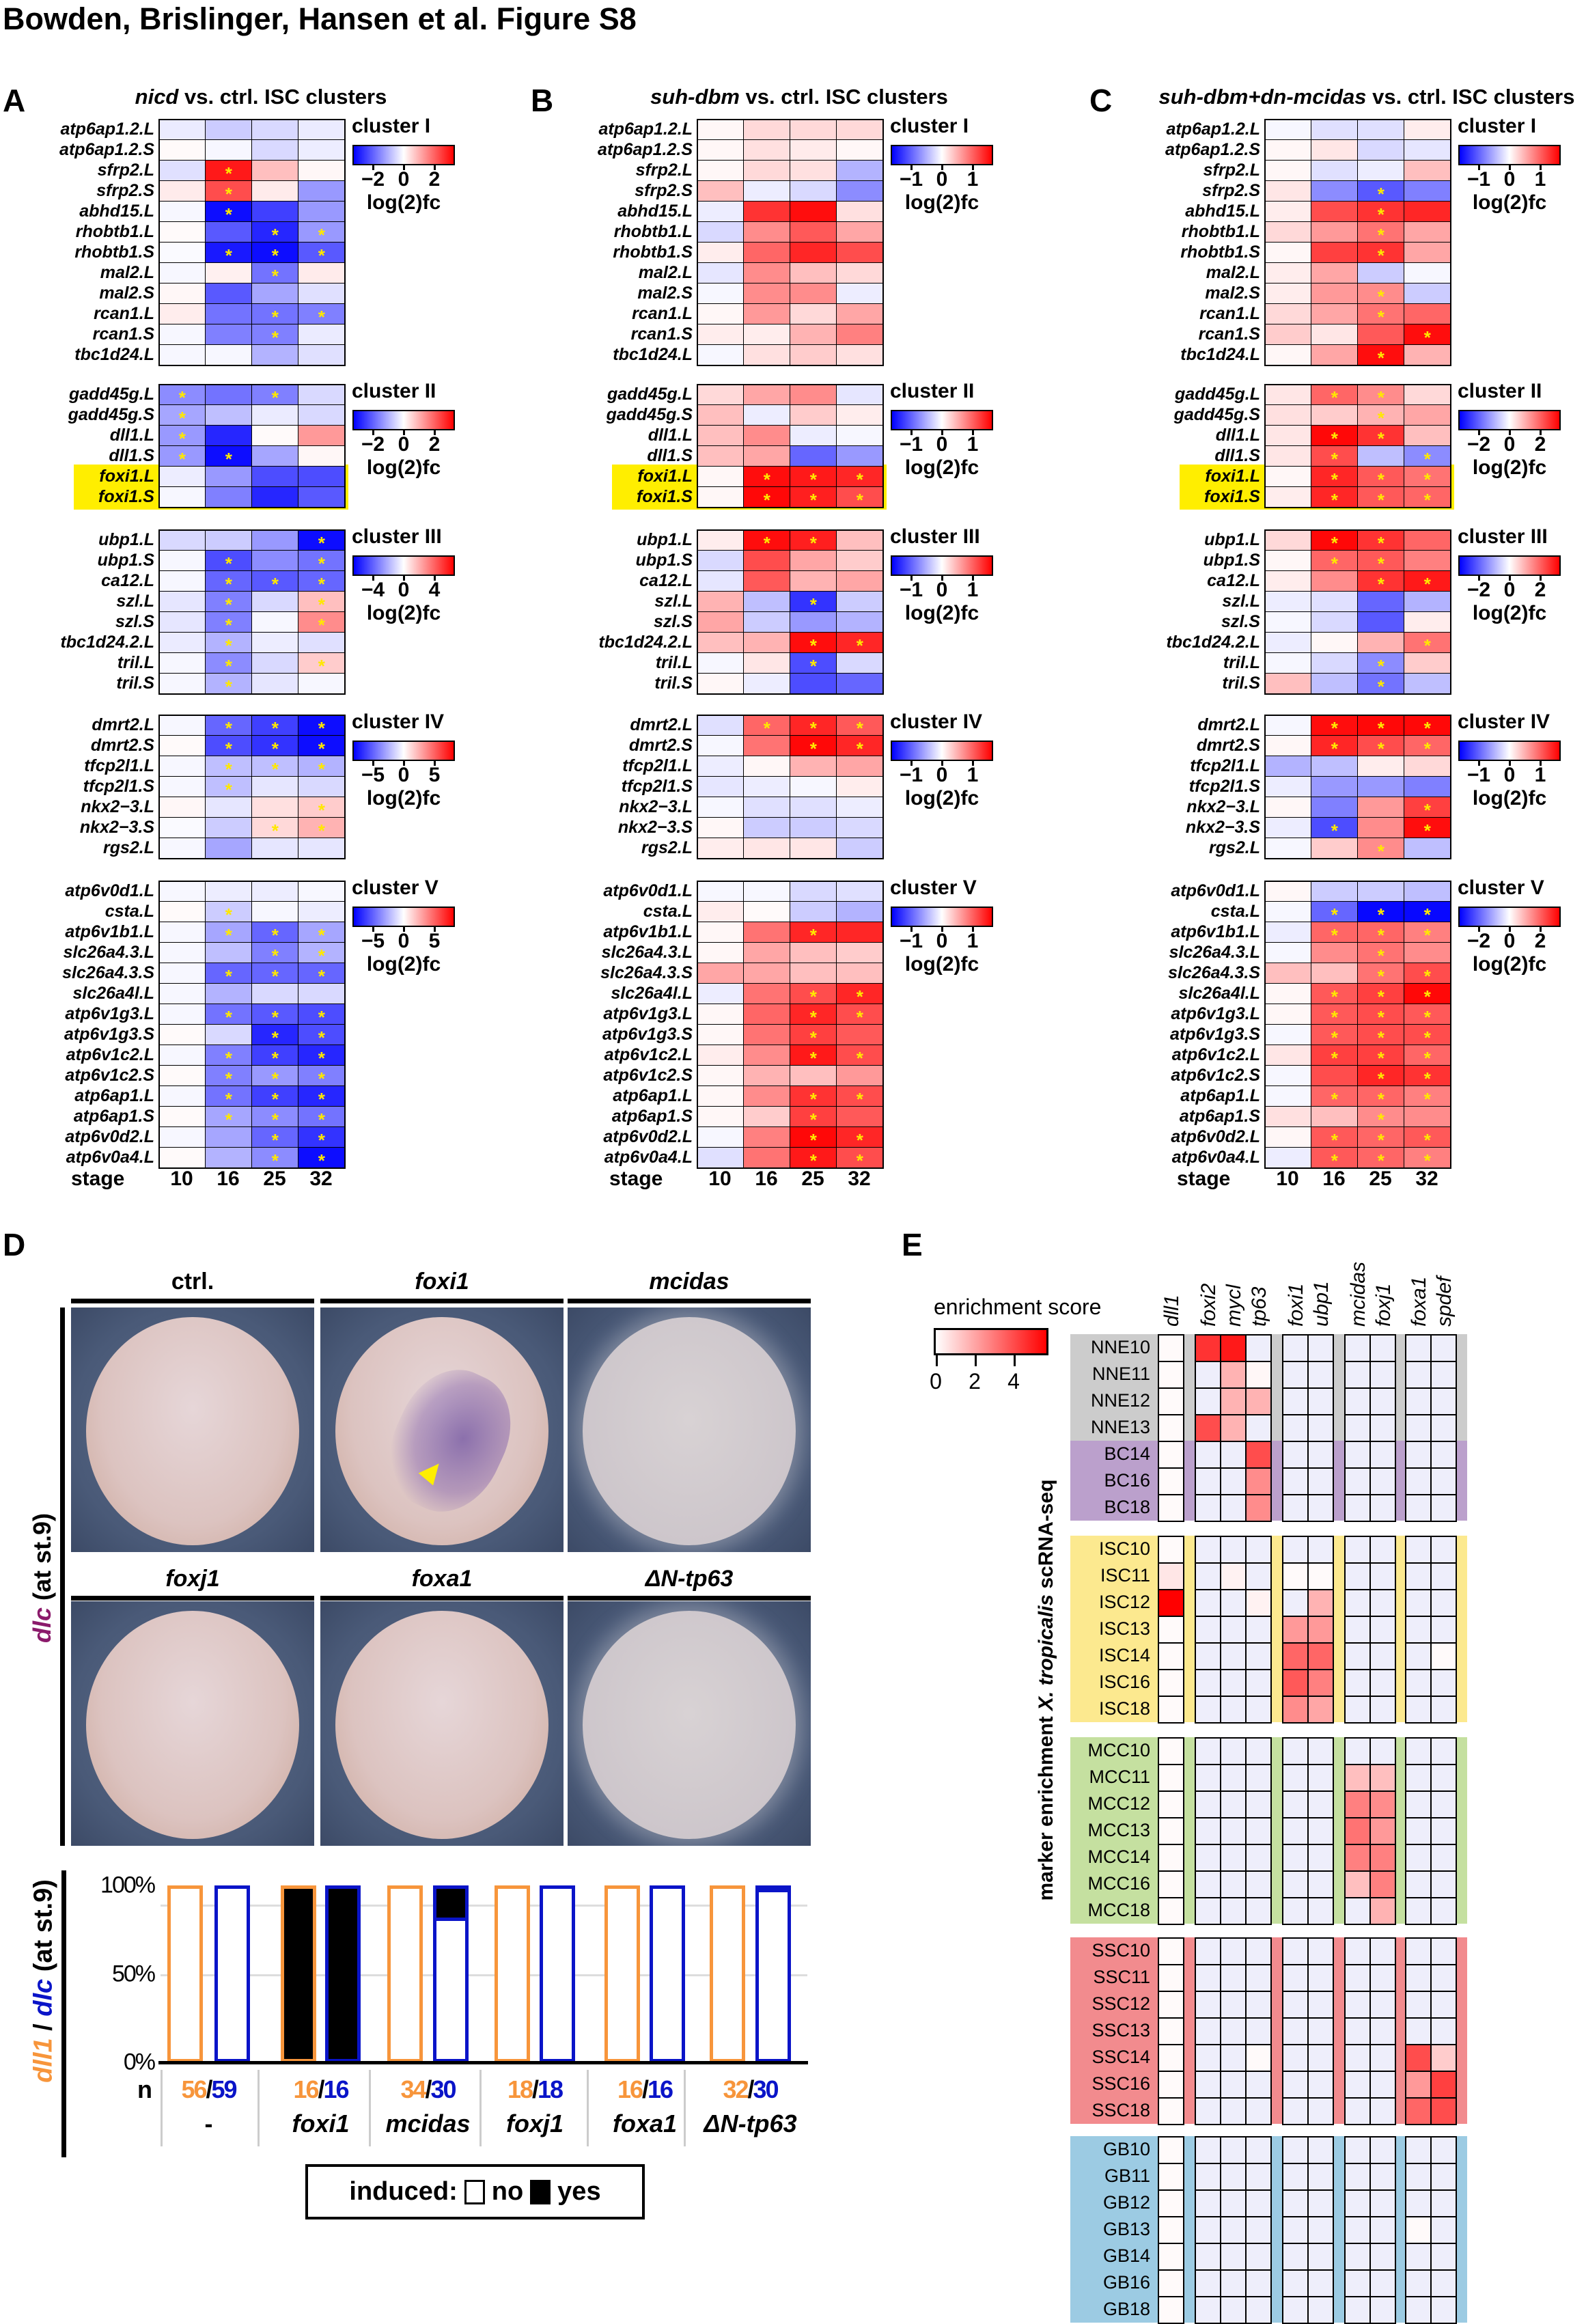  What do you see at coordinates (475, 2191) in the screenshot?
I see `induced-legend: induced: no yes` at bounding box center [475, 2191].